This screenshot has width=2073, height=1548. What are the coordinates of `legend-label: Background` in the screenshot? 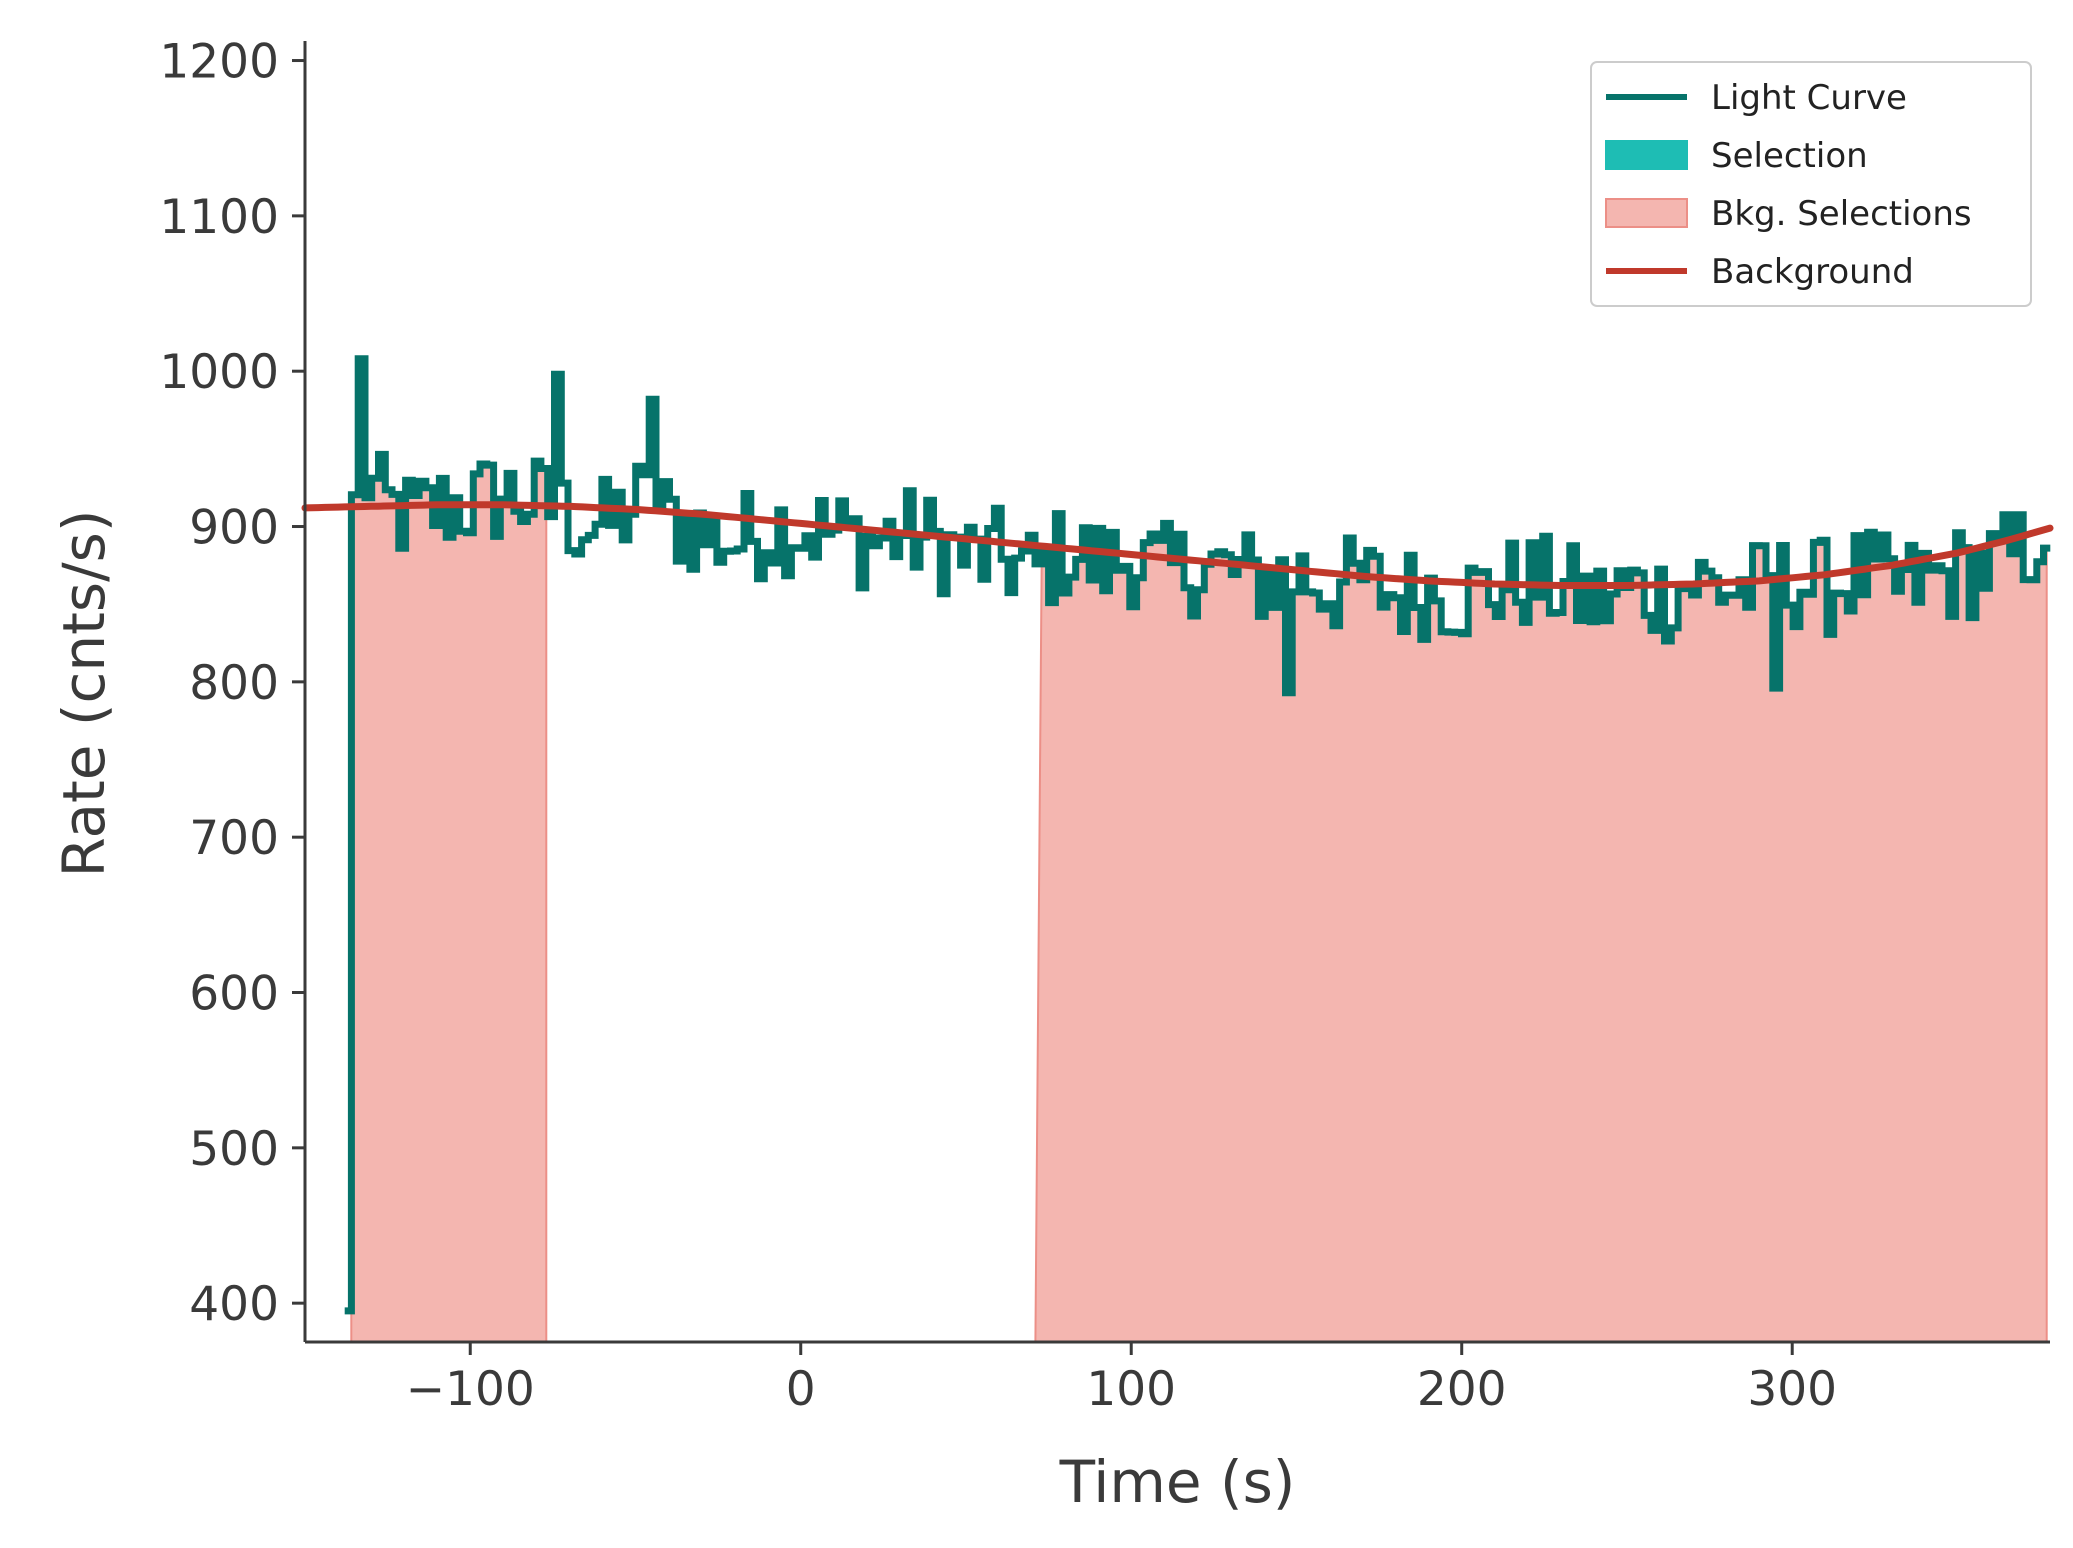 It's located at (1812, 272).